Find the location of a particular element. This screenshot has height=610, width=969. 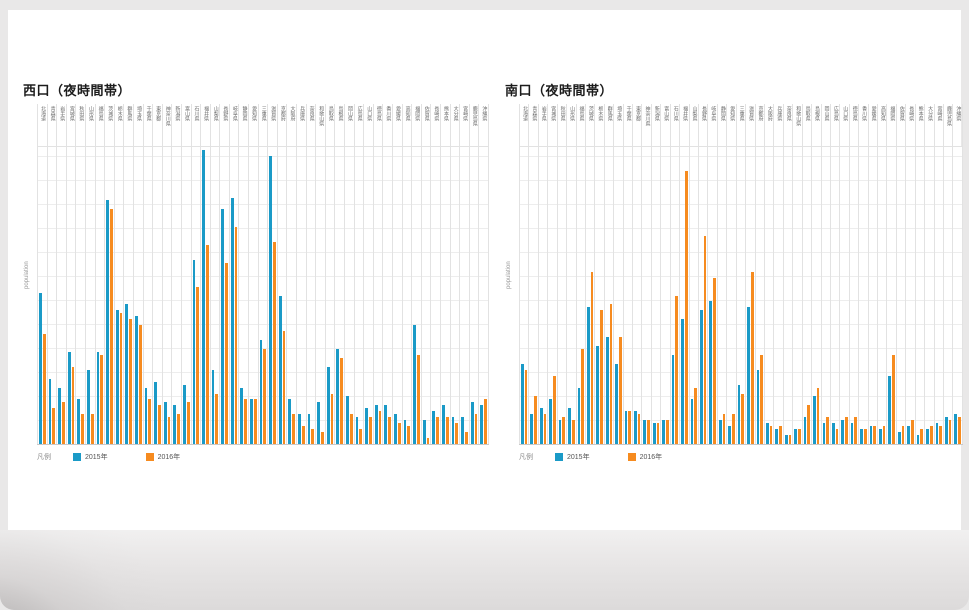

legend-item-2016: 2016年 is located at coordinates (162, 457).